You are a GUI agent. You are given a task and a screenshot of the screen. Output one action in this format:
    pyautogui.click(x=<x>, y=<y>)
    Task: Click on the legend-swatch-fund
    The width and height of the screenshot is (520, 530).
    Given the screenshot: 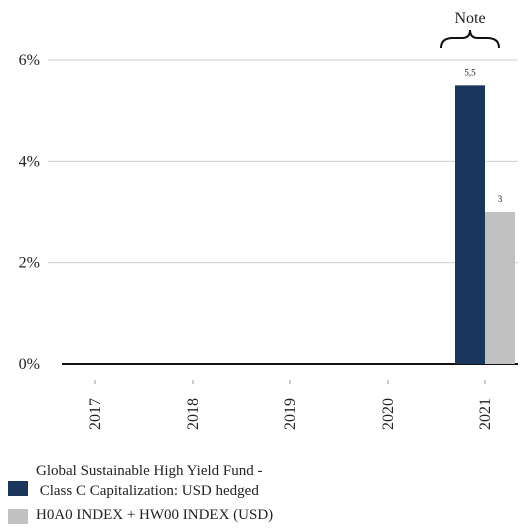 What is the action you would take?
    pyautogui.click(x=18, y=488)
    